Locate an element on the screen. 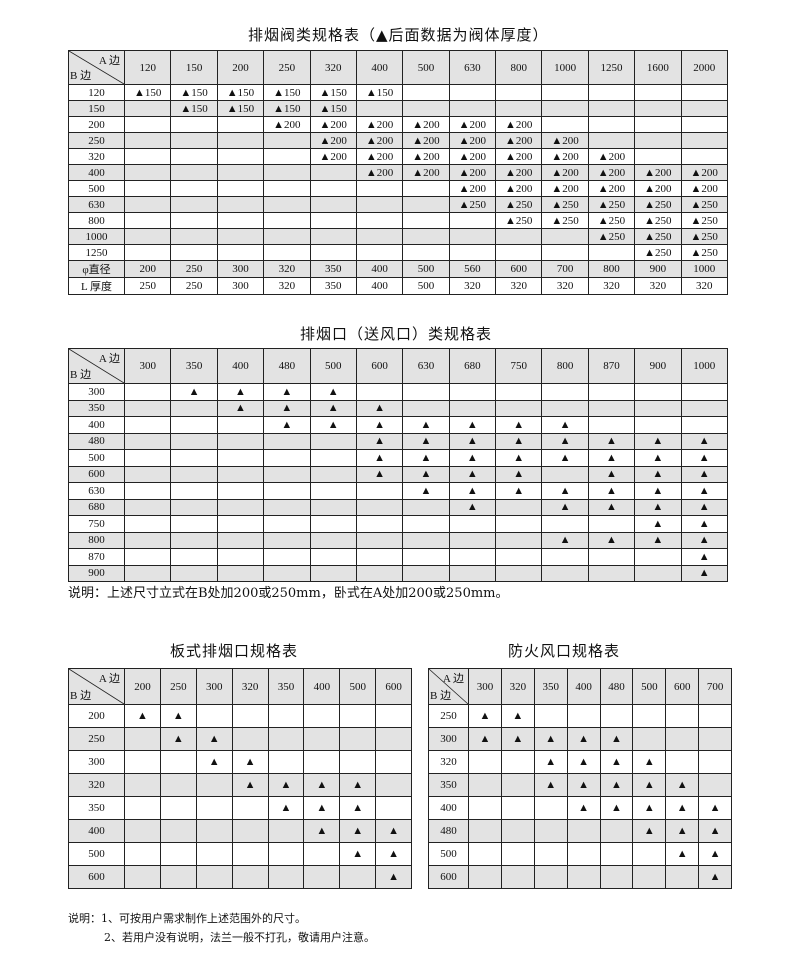 Image resolution: width=800 pixels, height=966 pixels. row-header: 300 is located at coordinates (448, 739).